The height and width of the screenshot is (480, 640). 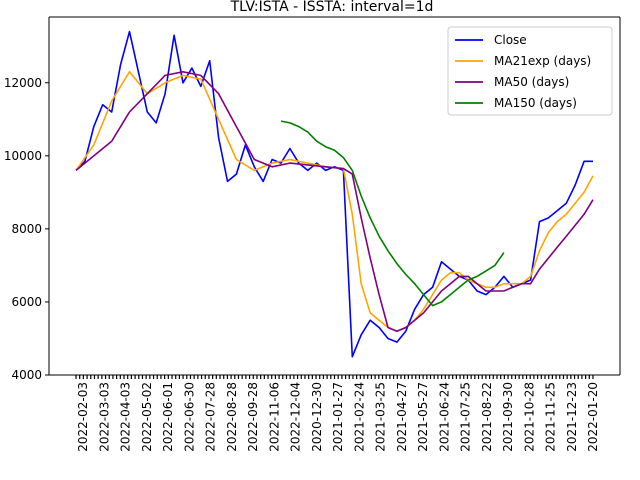 What do you see at coordinates (23, 83) in the screenshot?
I see `y-tick-label: 12000` at bounding box center [23, 83].